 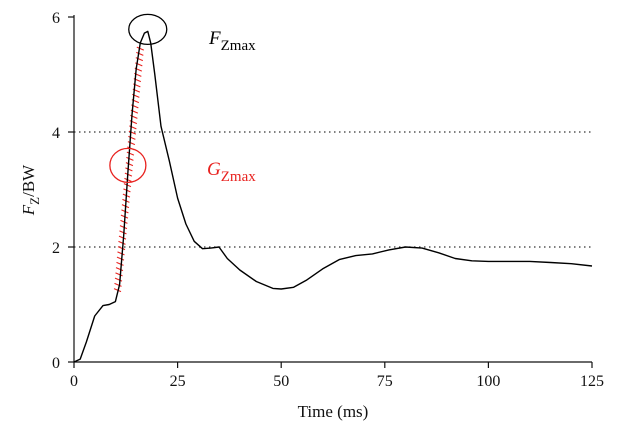 What do you see at coordinates (592, 381) in the screenshot?
I see `x-tick-label: 125` at bounding box center [592, 381].